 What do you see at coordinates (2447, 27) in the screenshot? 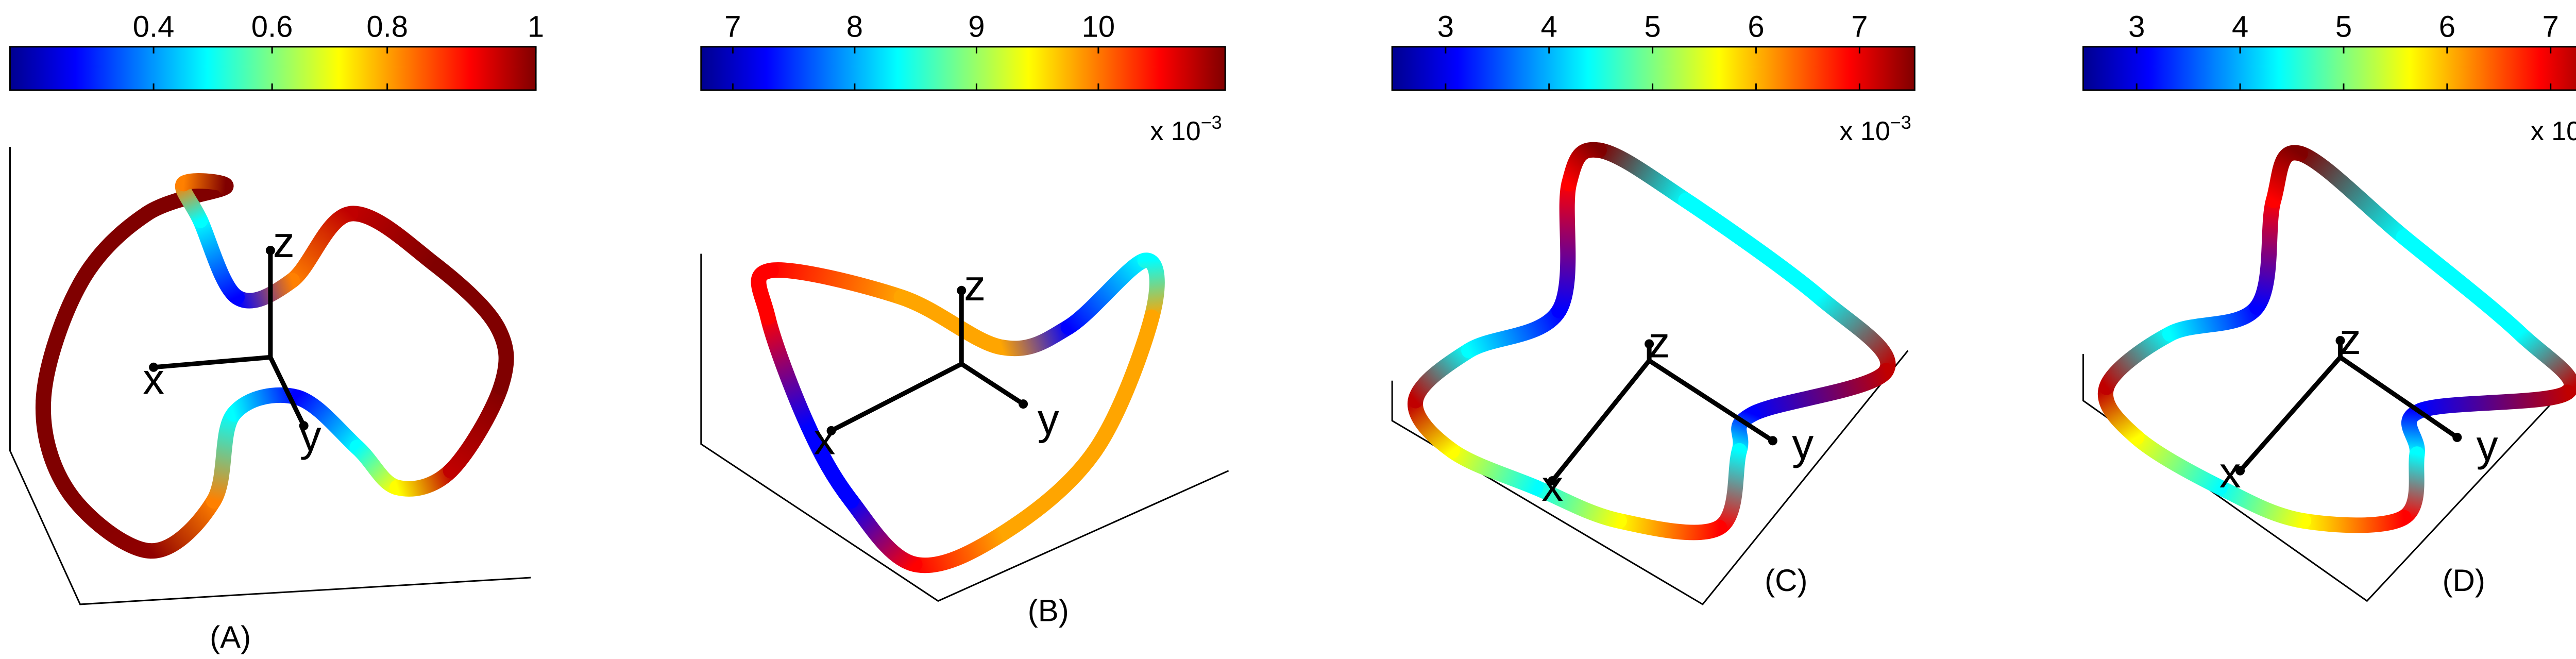
I see `colorbar-tick-label: 6` at bounding box center [2447, 27].